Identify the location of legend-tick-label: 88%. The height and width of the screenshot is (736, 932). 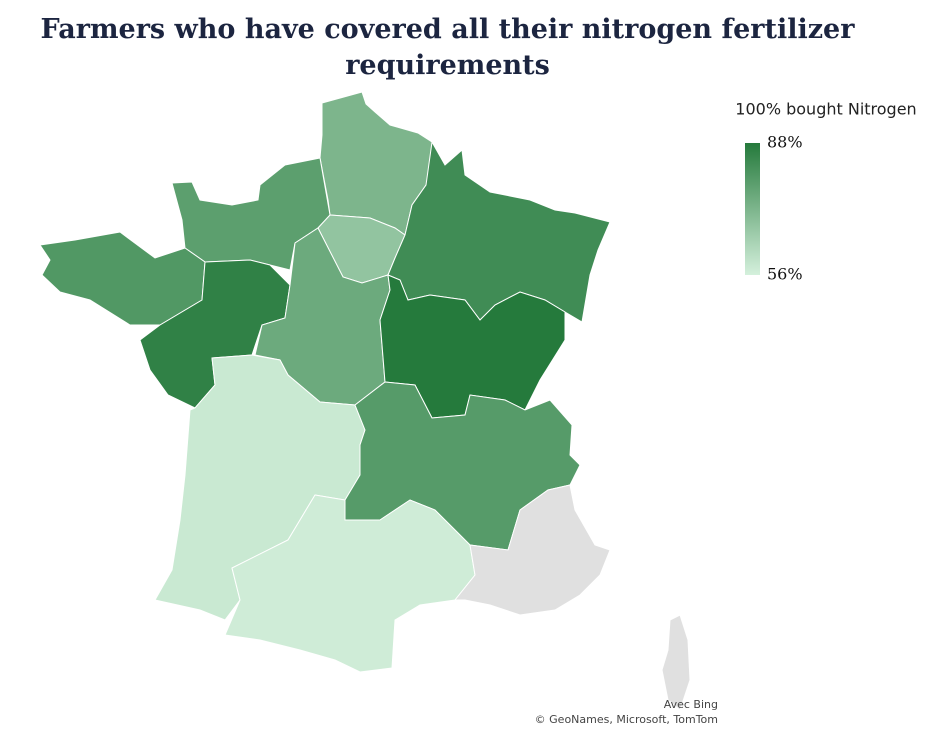
(785, 142).